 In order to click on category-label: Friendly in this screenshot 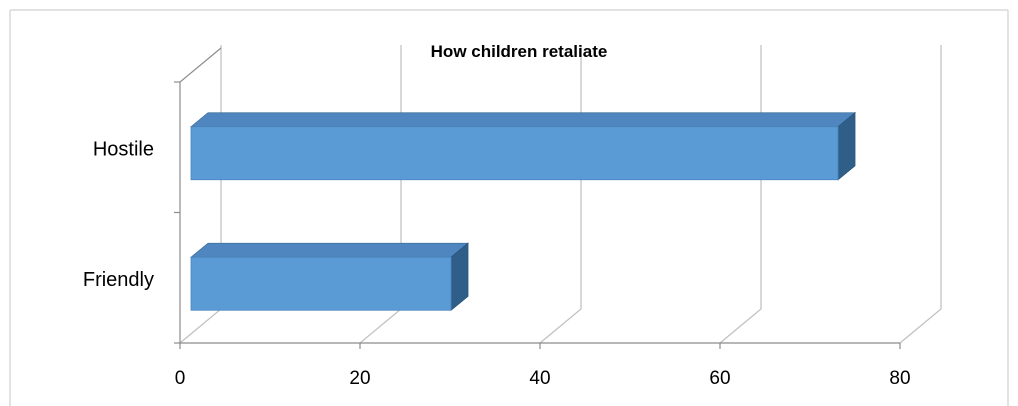, I will do `click(118, 280)`.